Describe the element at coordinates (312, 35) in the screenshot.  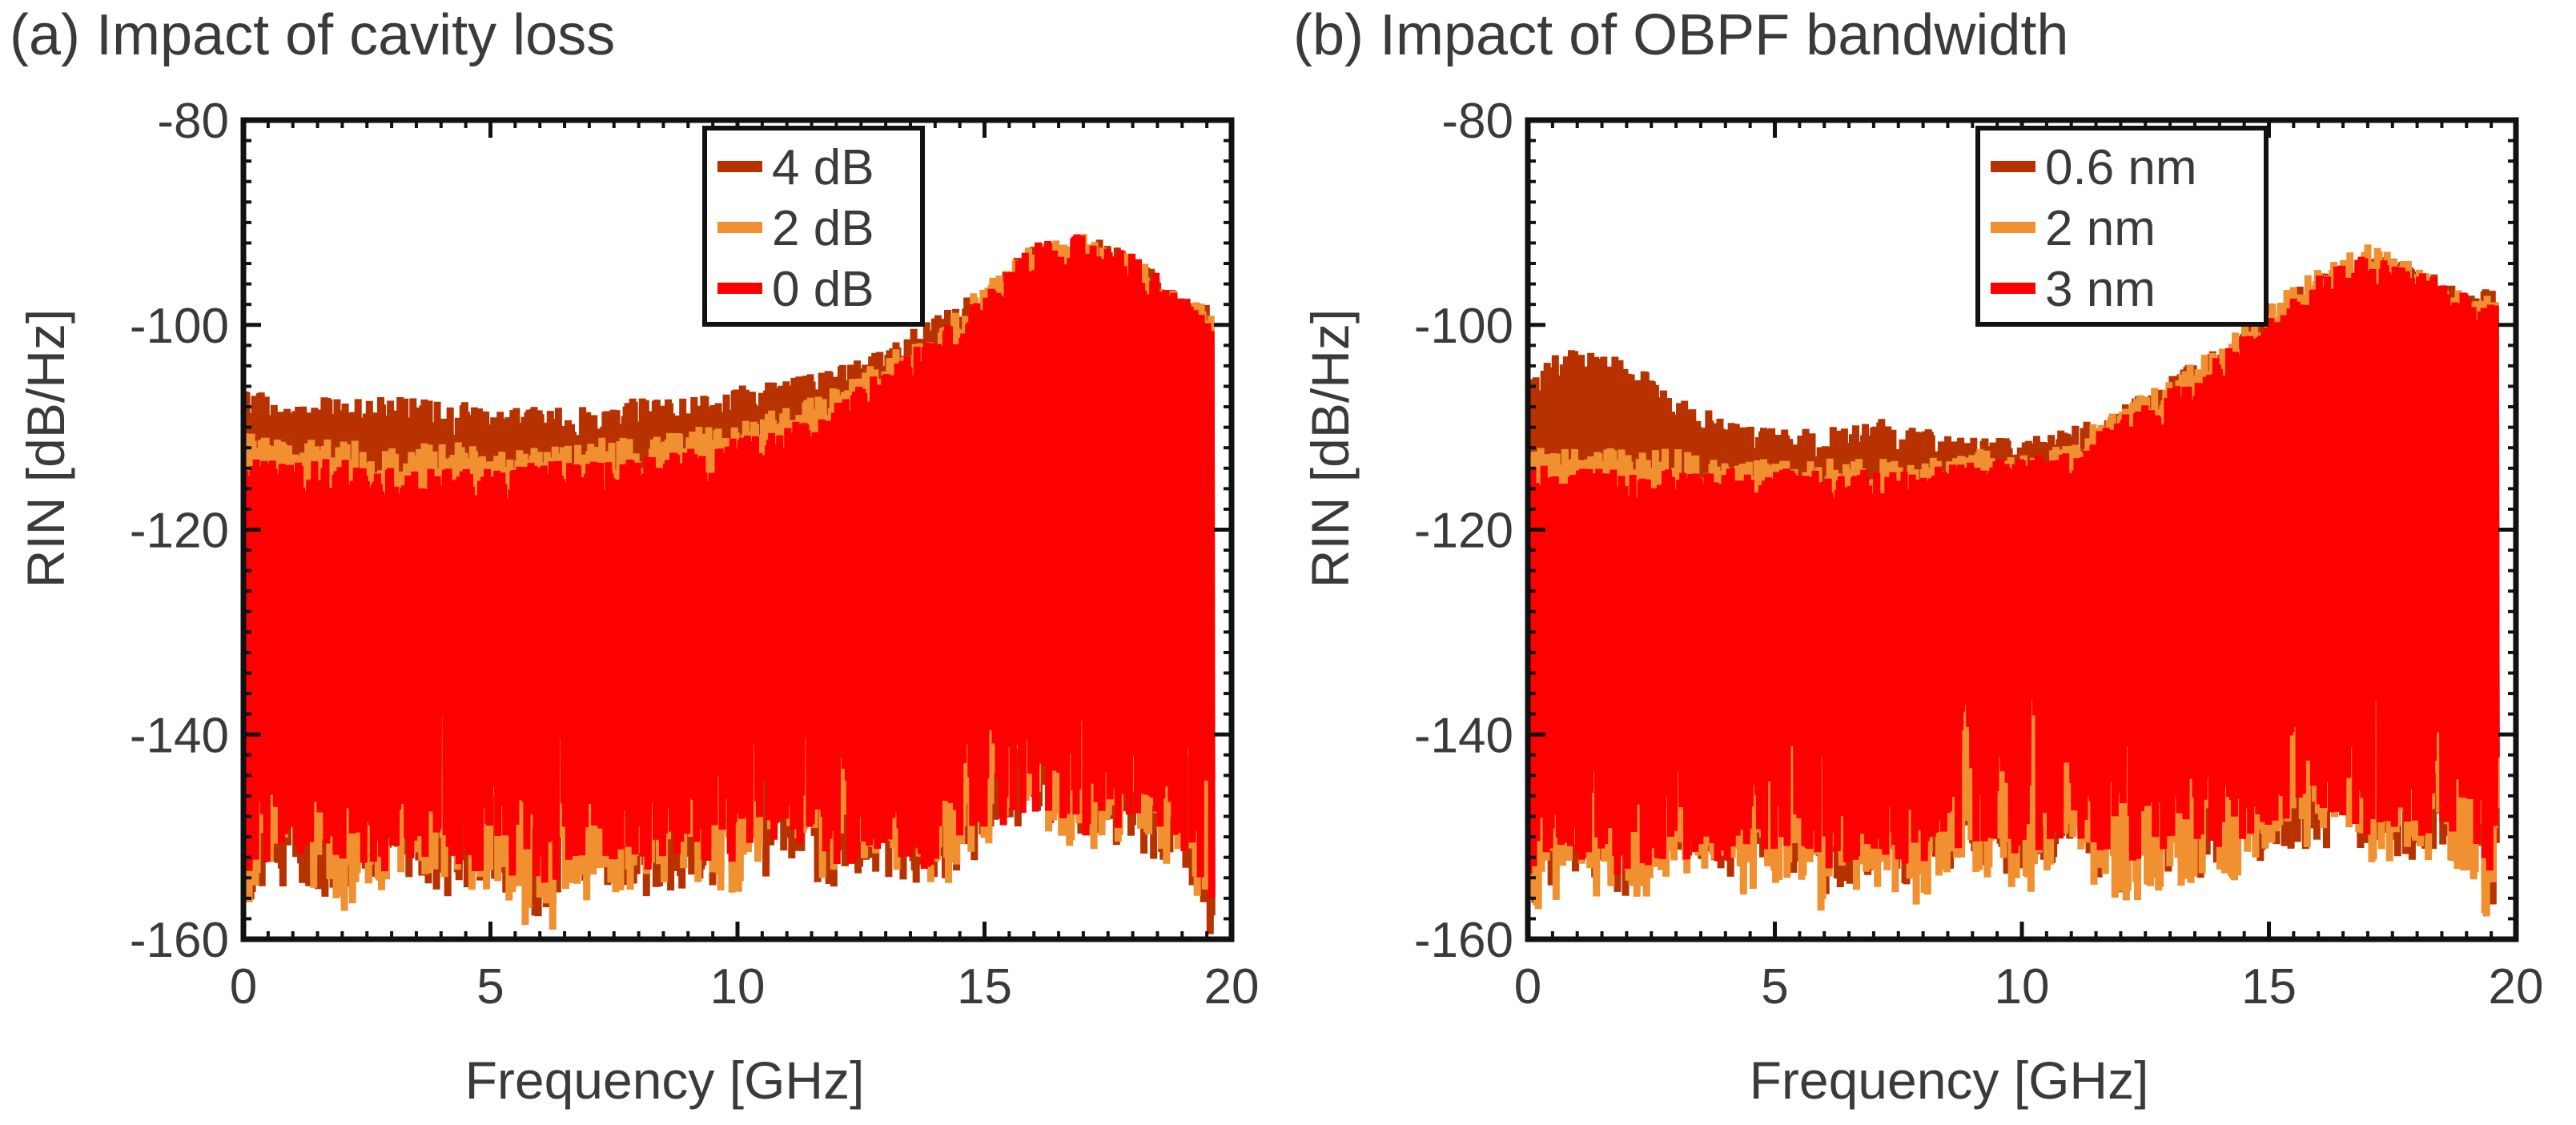
I see `panel-a-title: (a) Impact of cavity loss` at that location.